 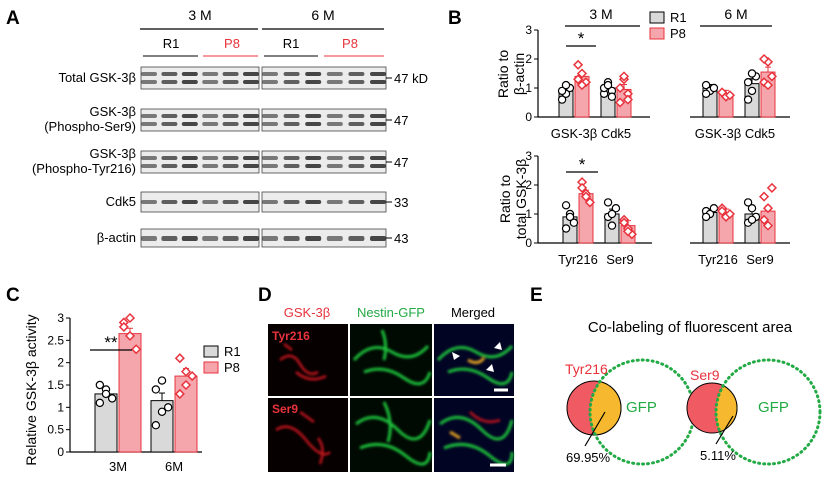 I want to click on group-label-6m: 6 M, so click(x=735, y=14).